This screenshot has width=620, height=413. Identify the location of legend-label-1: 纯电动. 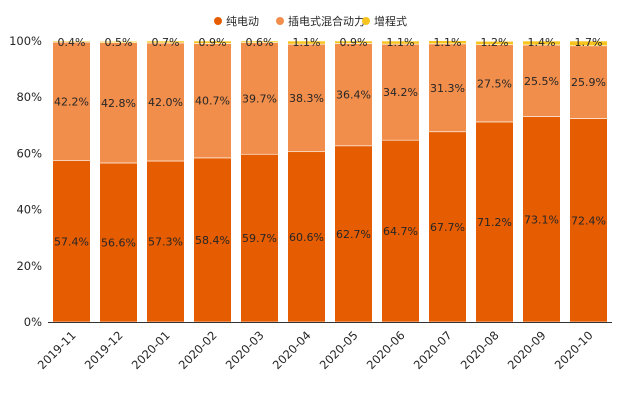
(242, 21).